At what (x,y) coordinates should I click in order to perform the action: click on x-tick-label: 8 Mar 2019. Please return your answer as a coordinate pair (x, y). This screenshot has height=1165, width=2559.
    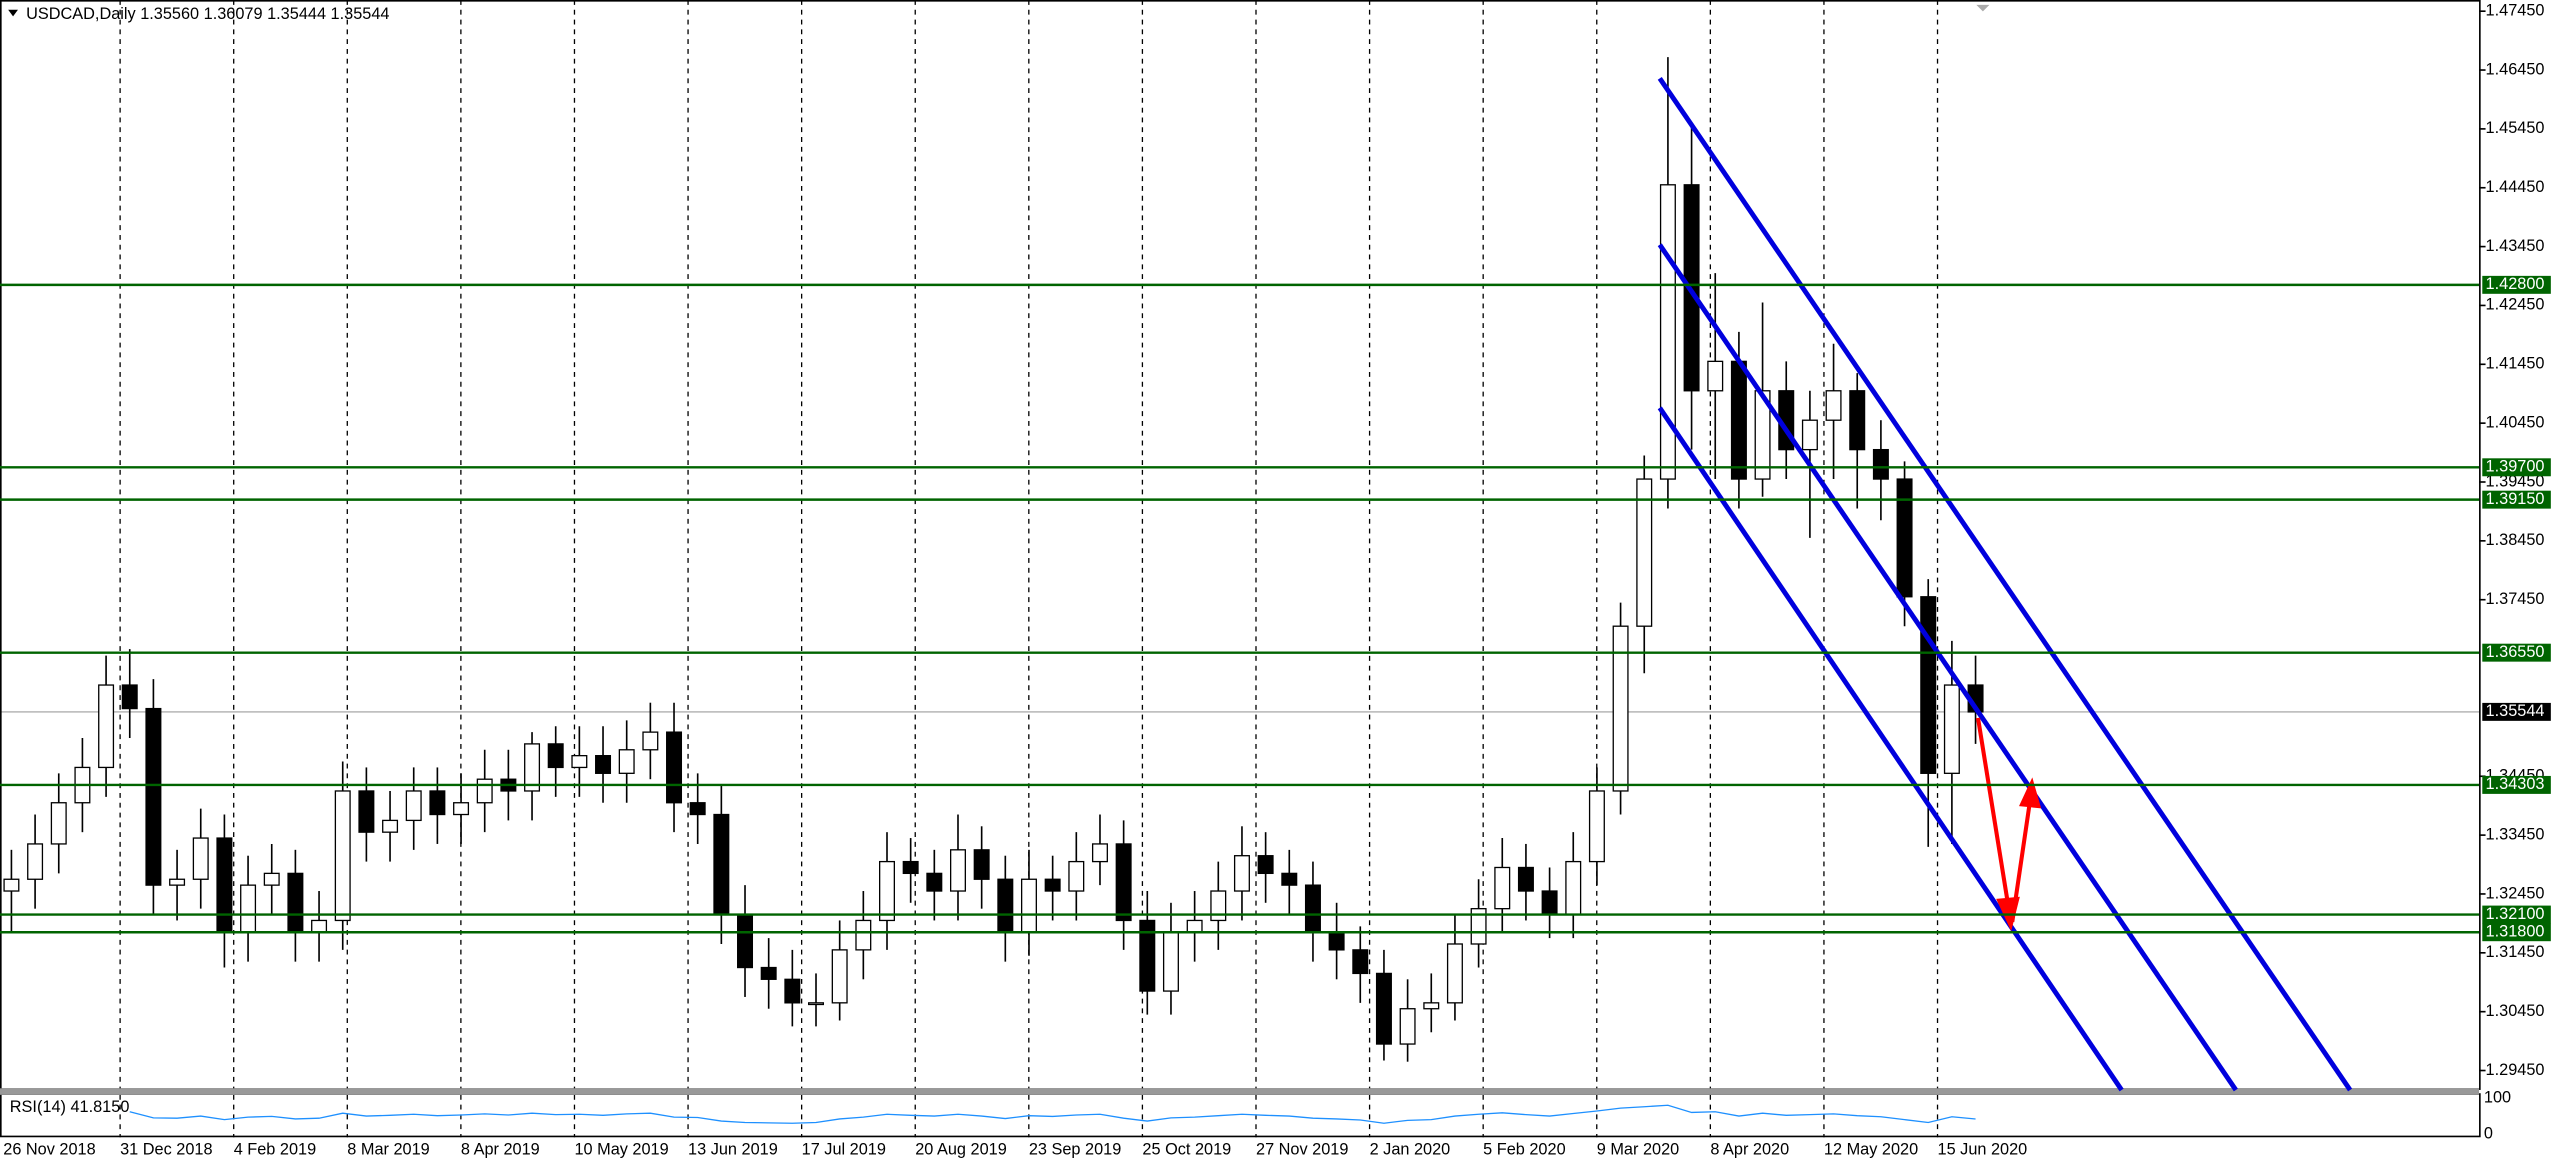
    Looking at the image, I should click on (388, 1150).